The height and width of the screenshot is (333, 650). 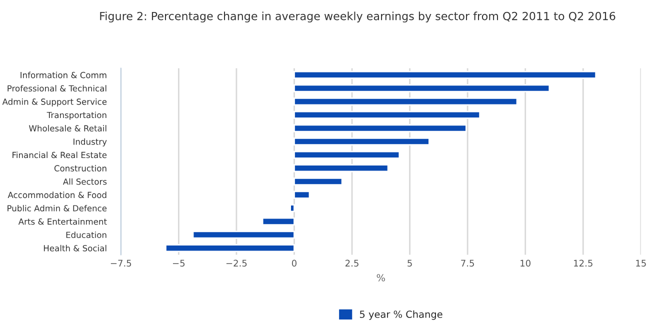 What do you see at coordinates (57, 195) in the screenshot?
I see `y-tick-label: Accommodation & Food` at bounding box center [57, 195].